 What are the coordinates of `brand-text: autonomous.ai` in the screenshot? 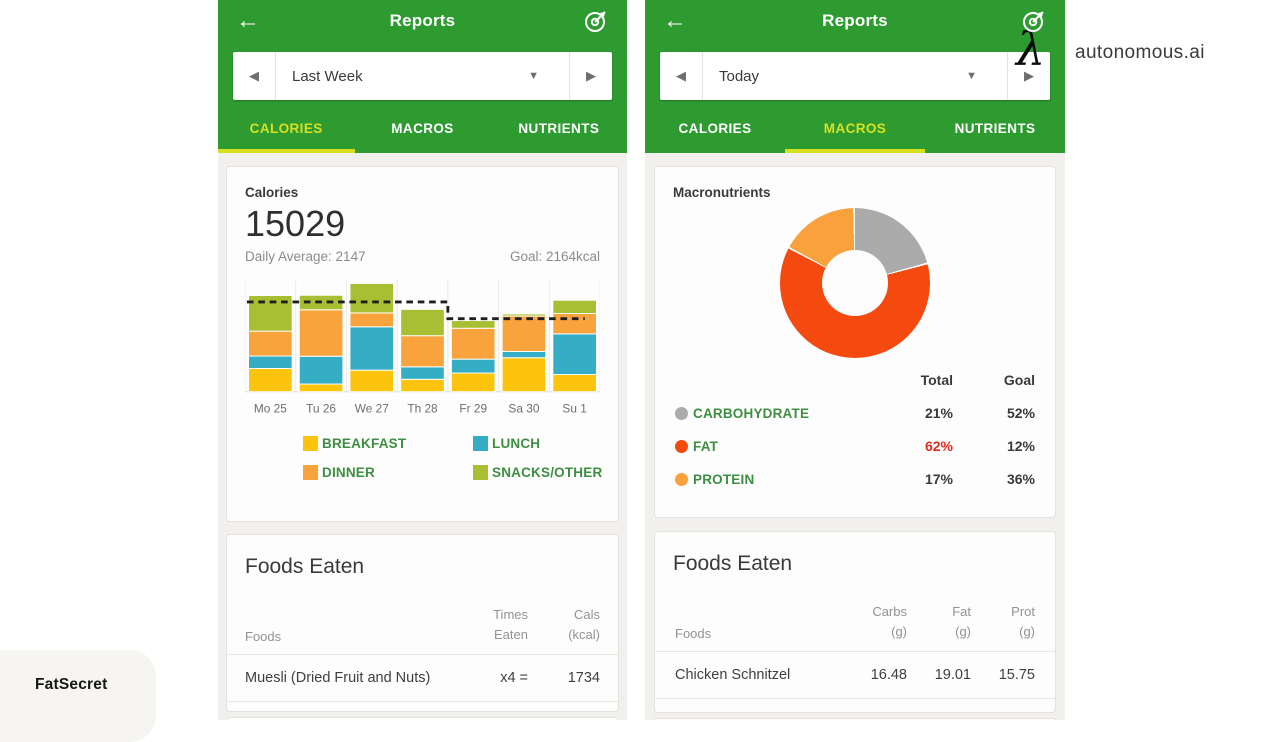 It's located at (1140, 52).